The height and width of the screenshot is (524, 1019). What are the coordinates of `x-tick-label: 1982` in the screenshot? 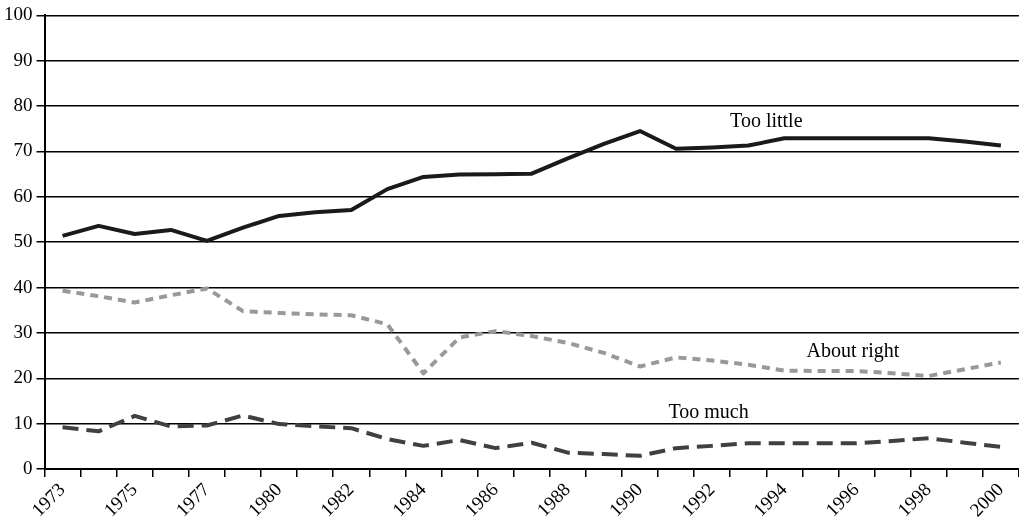 It's located at (336, 499).